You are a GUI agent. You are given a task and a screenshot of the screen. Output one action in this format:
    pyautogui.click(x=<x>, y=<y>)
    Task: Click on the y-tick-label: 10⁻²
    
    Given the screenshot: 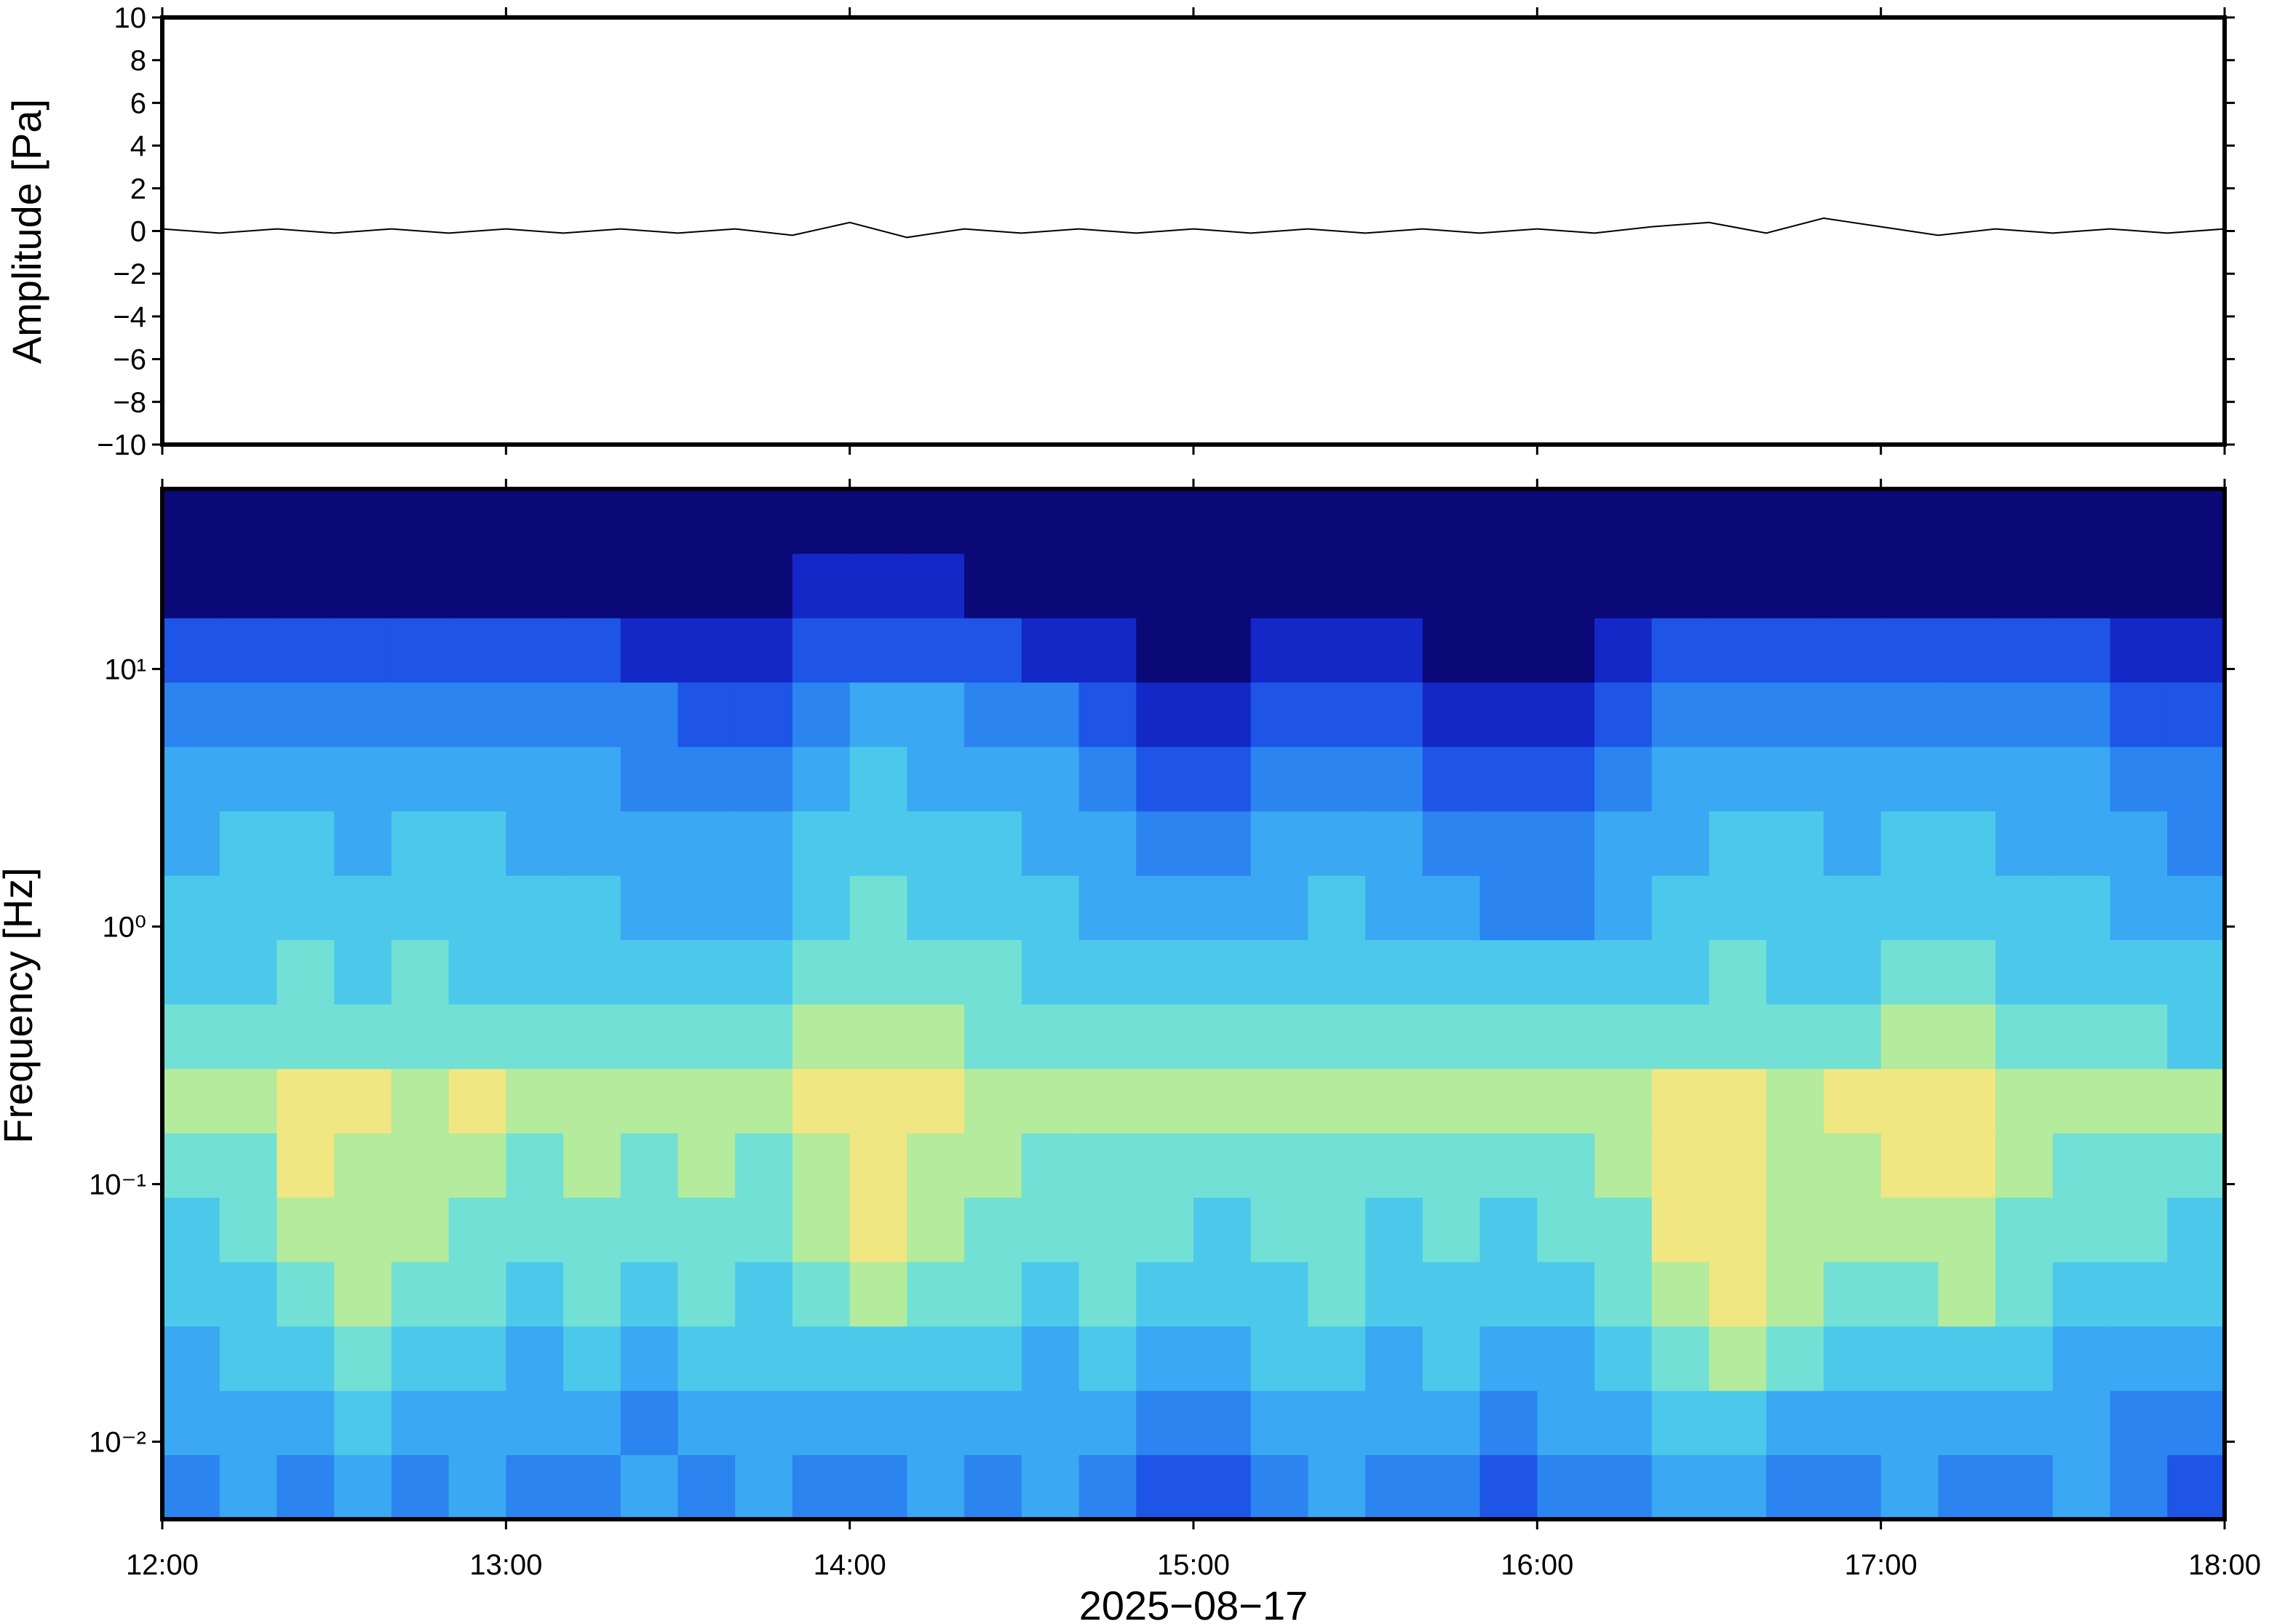 What is the action you would take?
    pyautogui.click(x=118, y=1442)
    